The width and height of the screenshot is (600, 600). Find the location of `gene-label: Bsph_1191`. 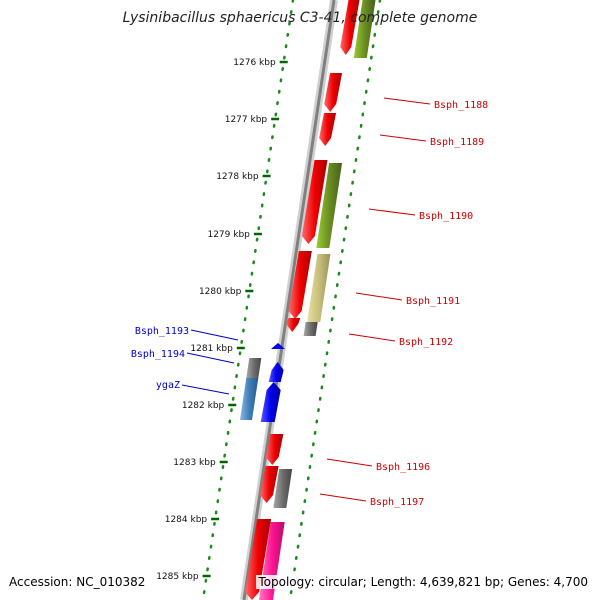

gene-label: Bsph_1191 is located at coordinates (433, 301).